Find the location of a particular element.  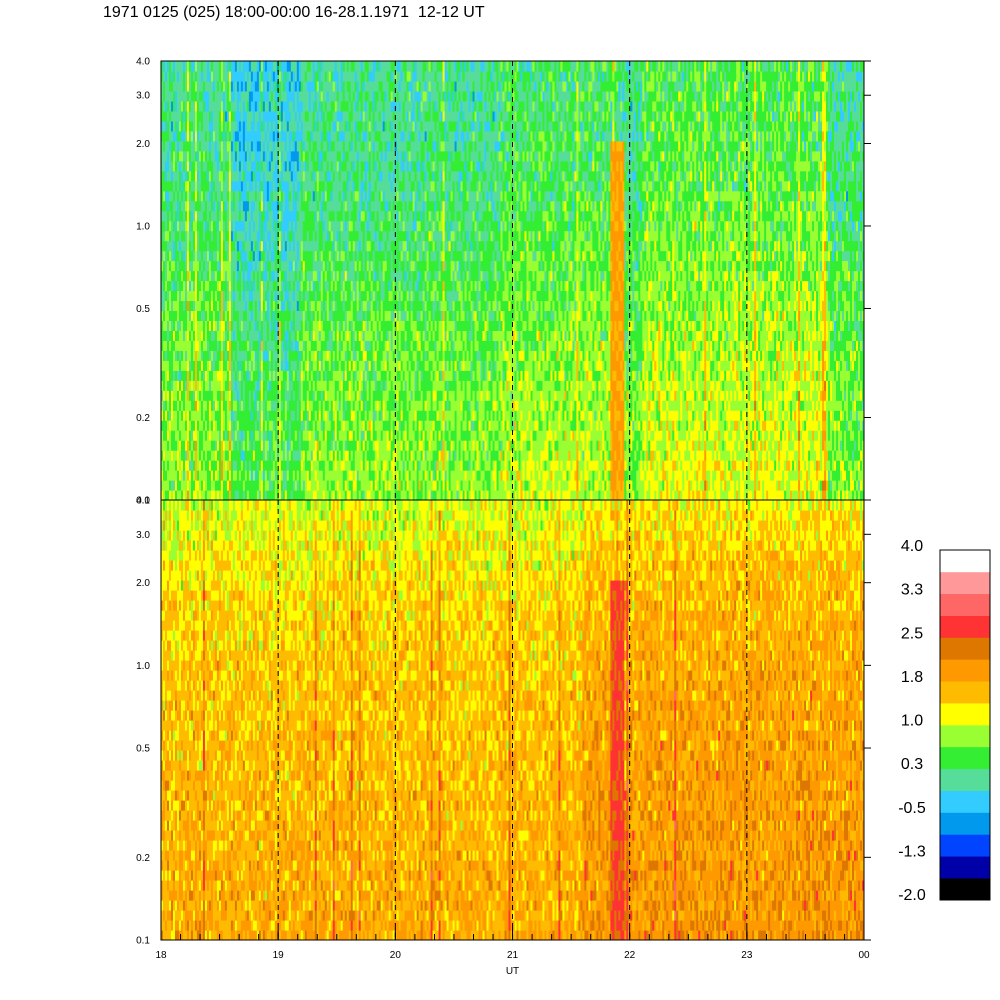

lower-y-tick-label: 2.0 is located at coordinates (143, 583).